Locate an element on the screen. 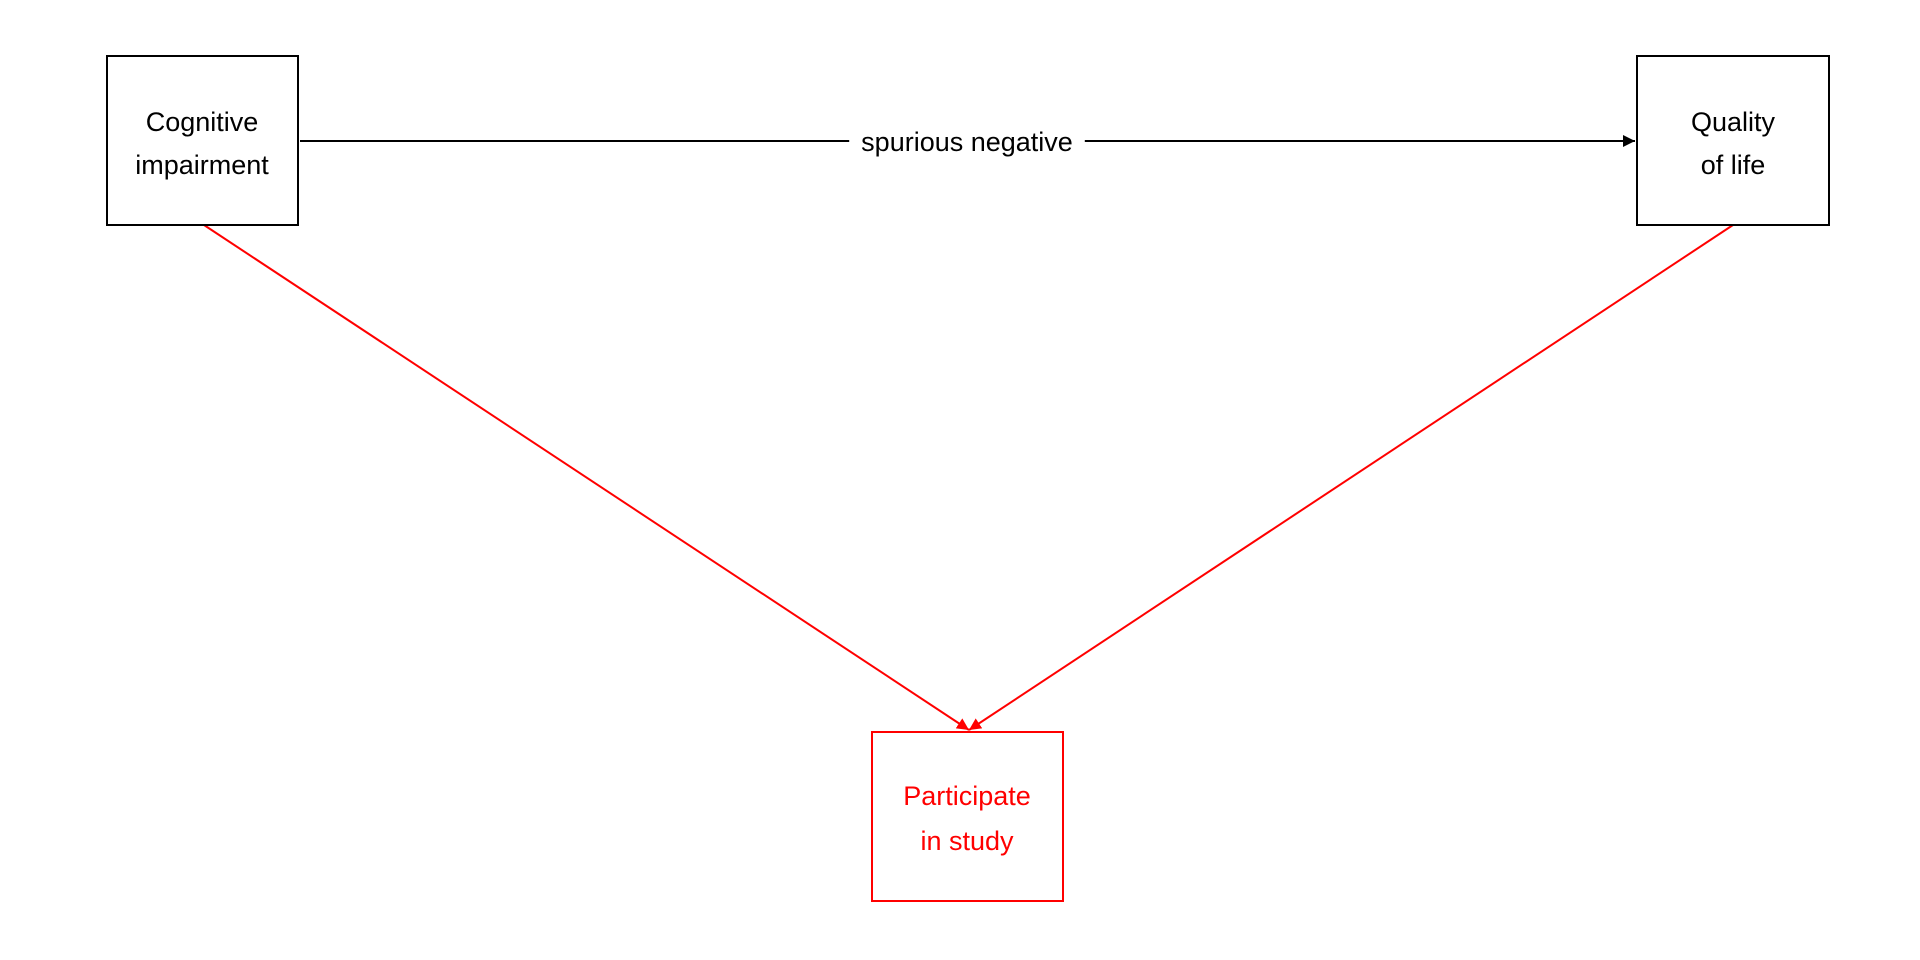 The width and height of the screenshot is (1920, 960). node-quality-of-life: Quality of life is located at coordinates (1733, 140).